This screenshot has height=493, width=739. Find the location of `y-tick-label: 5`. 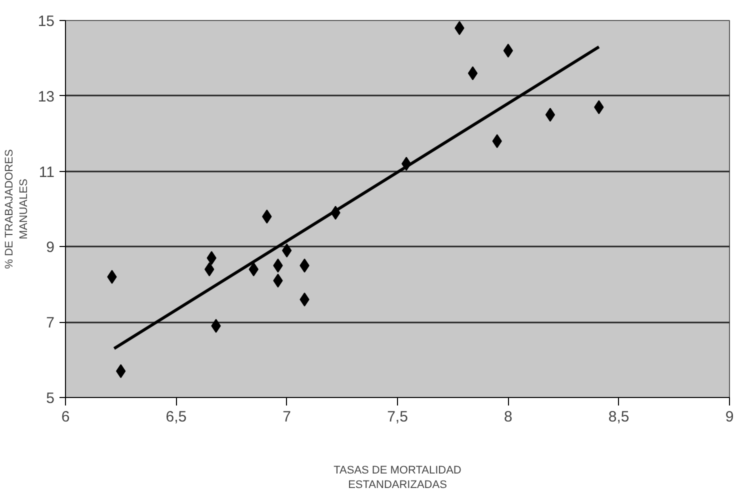

y-tick-label: 5 is located at coordinates (50, 398).